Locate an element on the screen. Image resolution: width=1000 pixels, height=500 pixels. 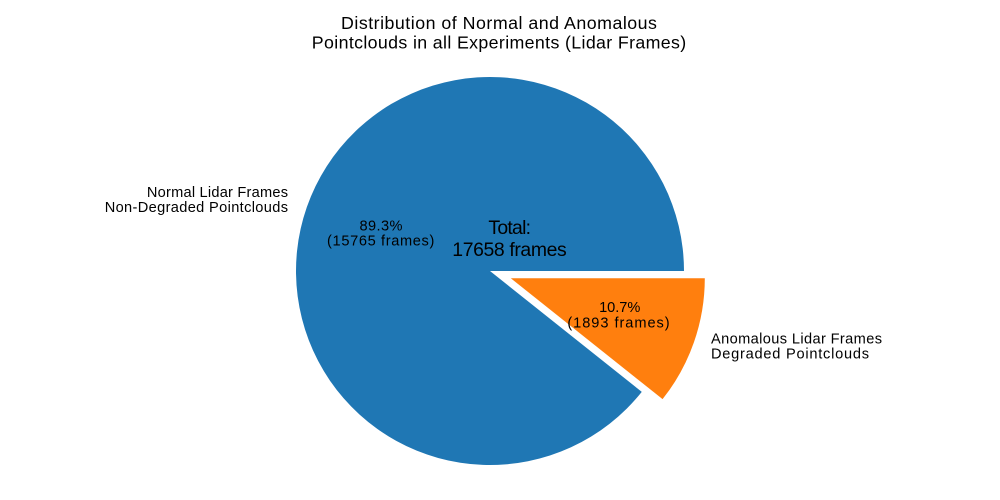
svg-text: 89.3% is located at coordinates (381, 226).